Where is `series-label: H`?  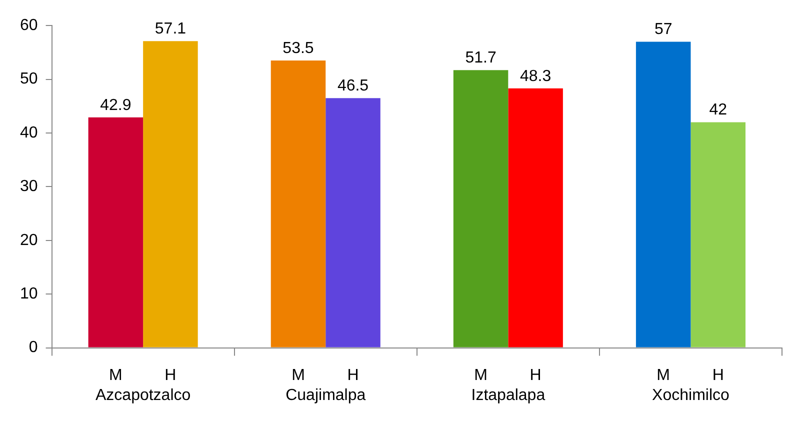 series-label: H is located at coordinates (170, 375).